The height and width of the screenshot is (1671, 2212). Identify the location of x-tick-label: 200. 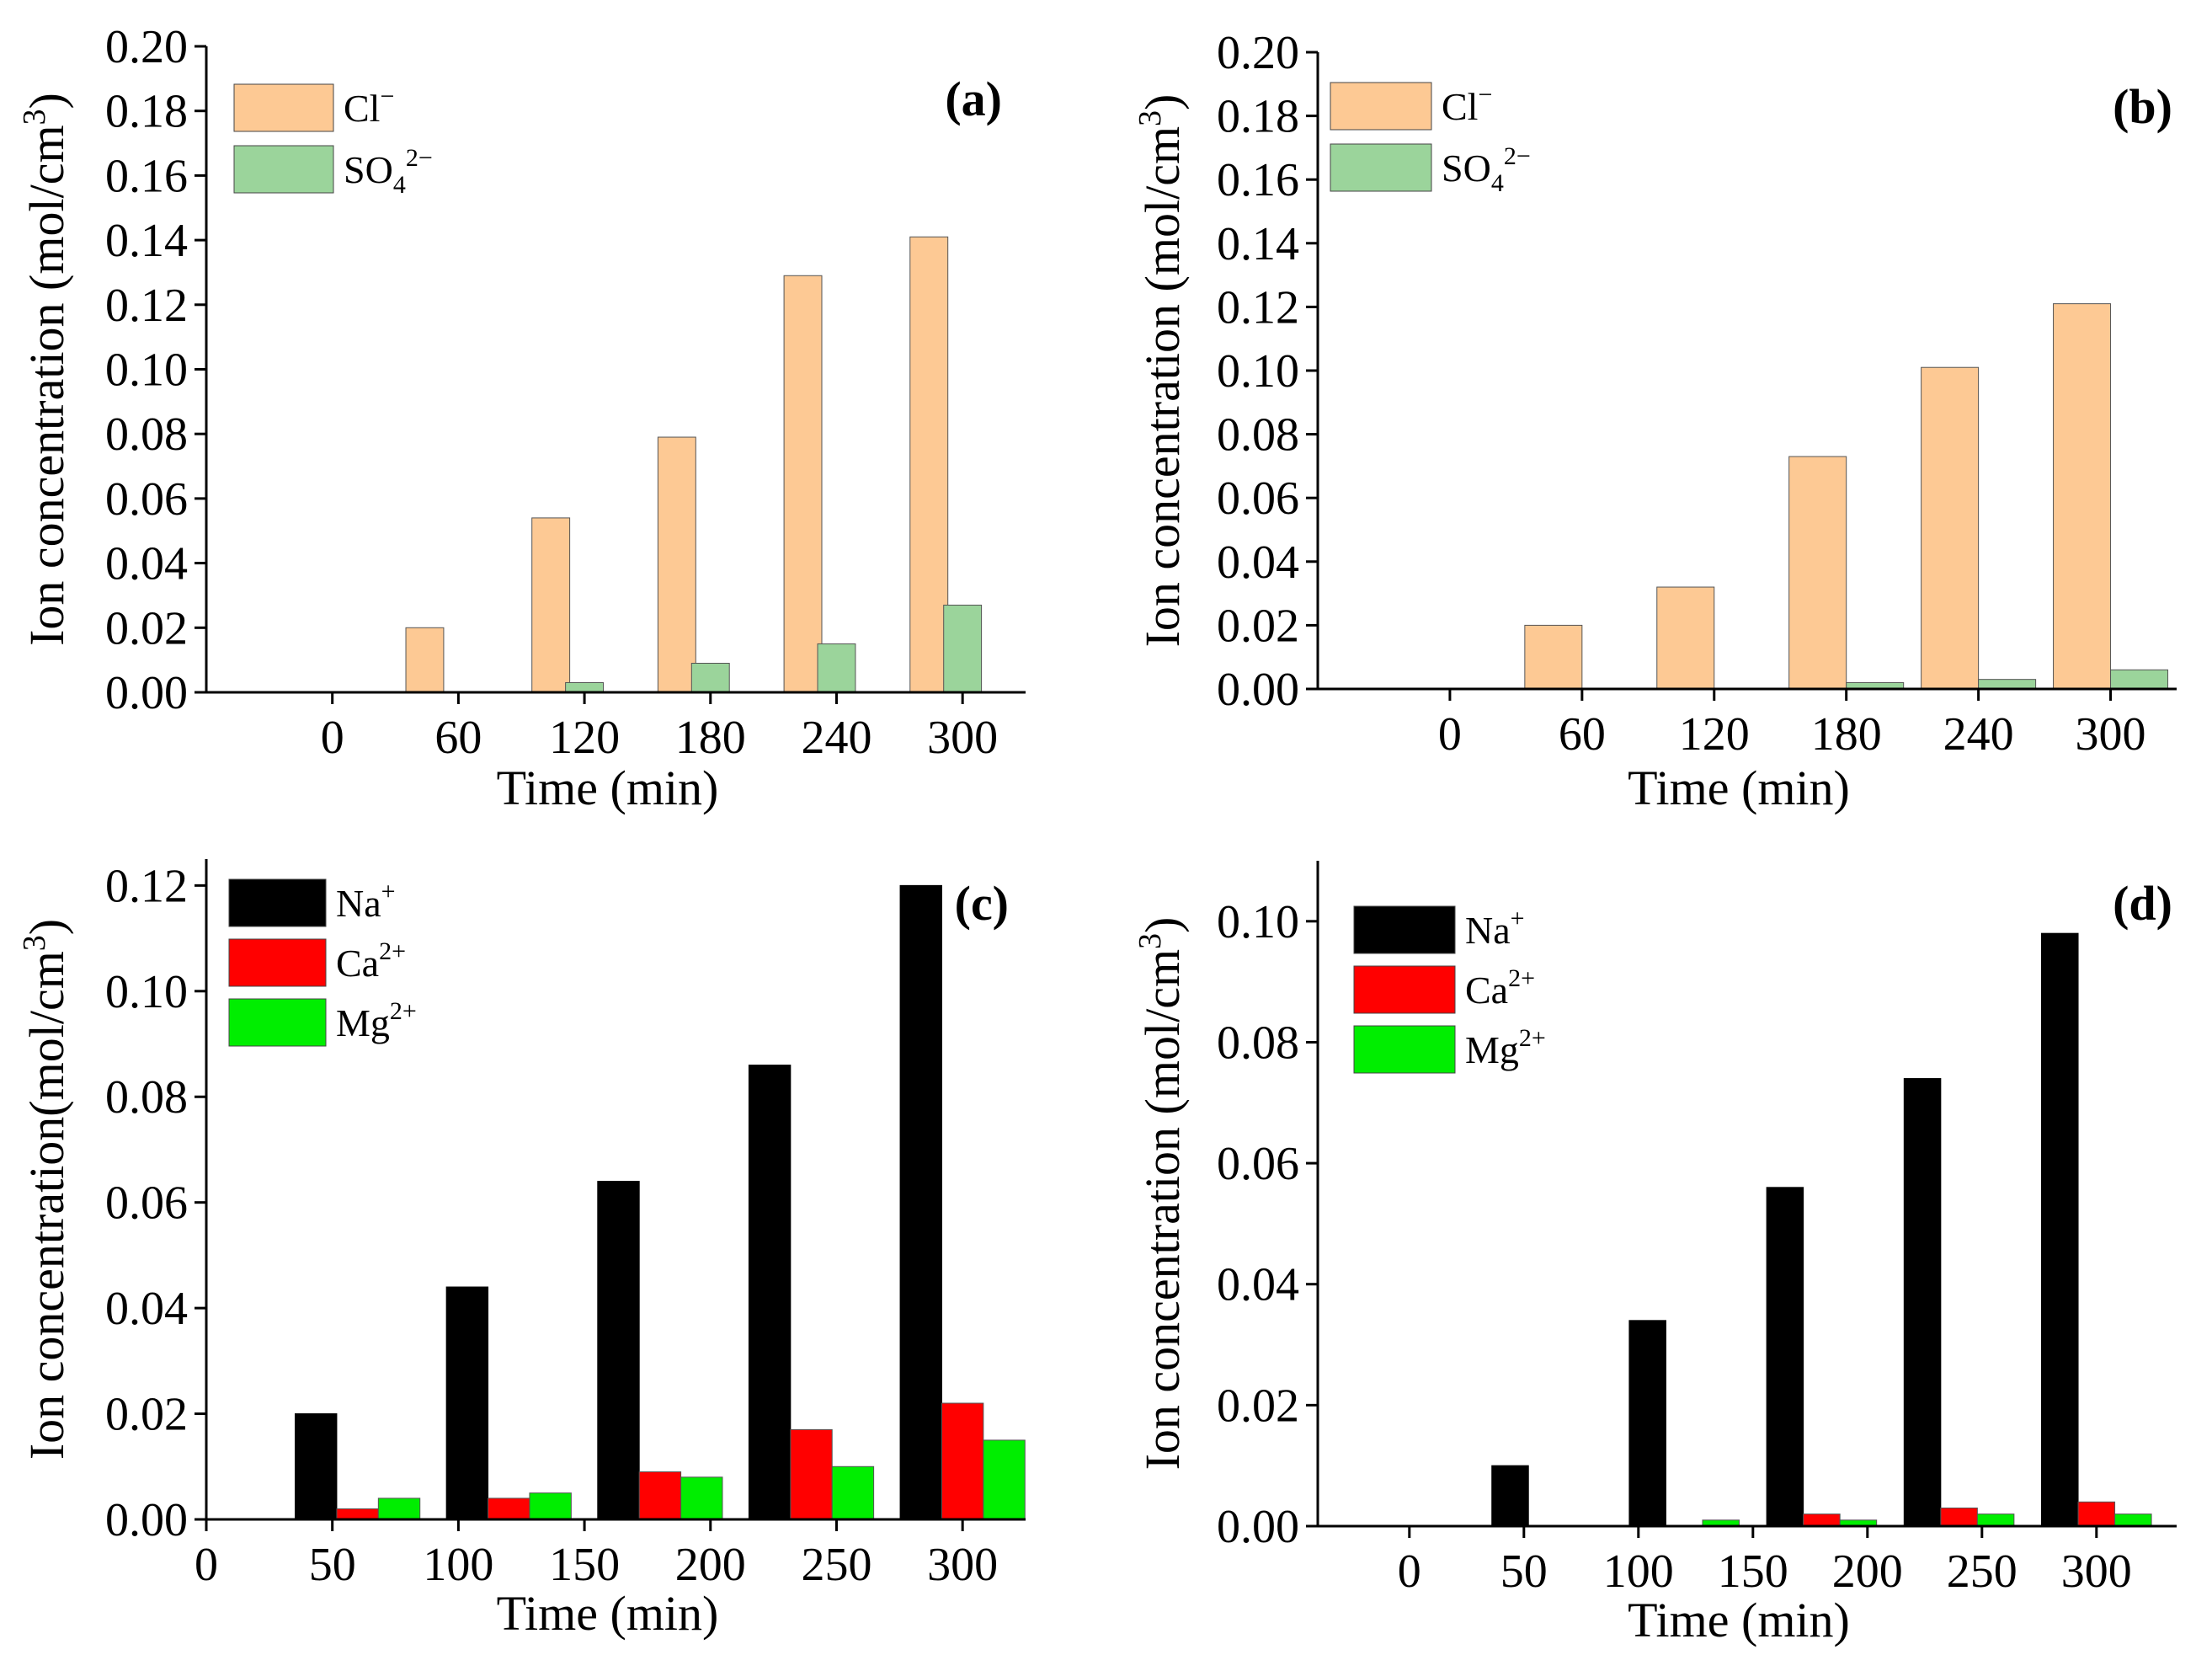
(1868, 1572).